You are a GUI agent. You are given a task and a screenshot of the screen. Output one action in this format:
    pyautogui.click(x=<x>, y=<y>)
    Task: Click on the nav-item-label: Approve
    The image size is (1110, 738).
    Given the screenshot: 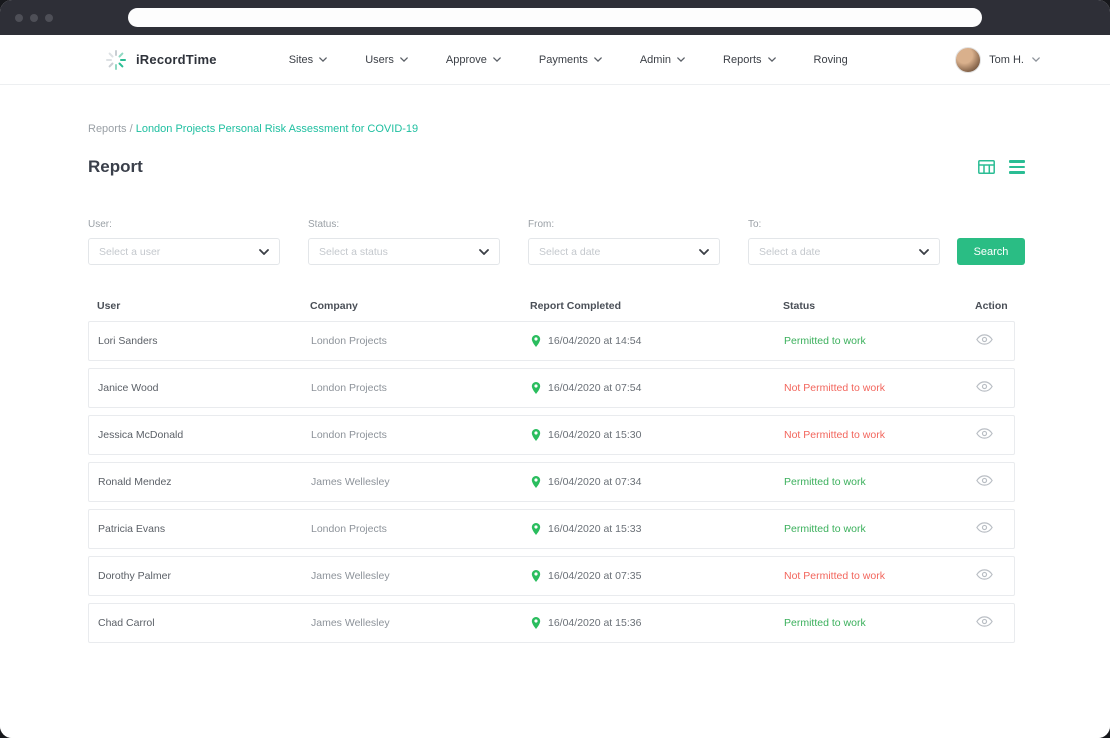 What is the action you would take?
    pyautogui.click(x=466, y=59)
    